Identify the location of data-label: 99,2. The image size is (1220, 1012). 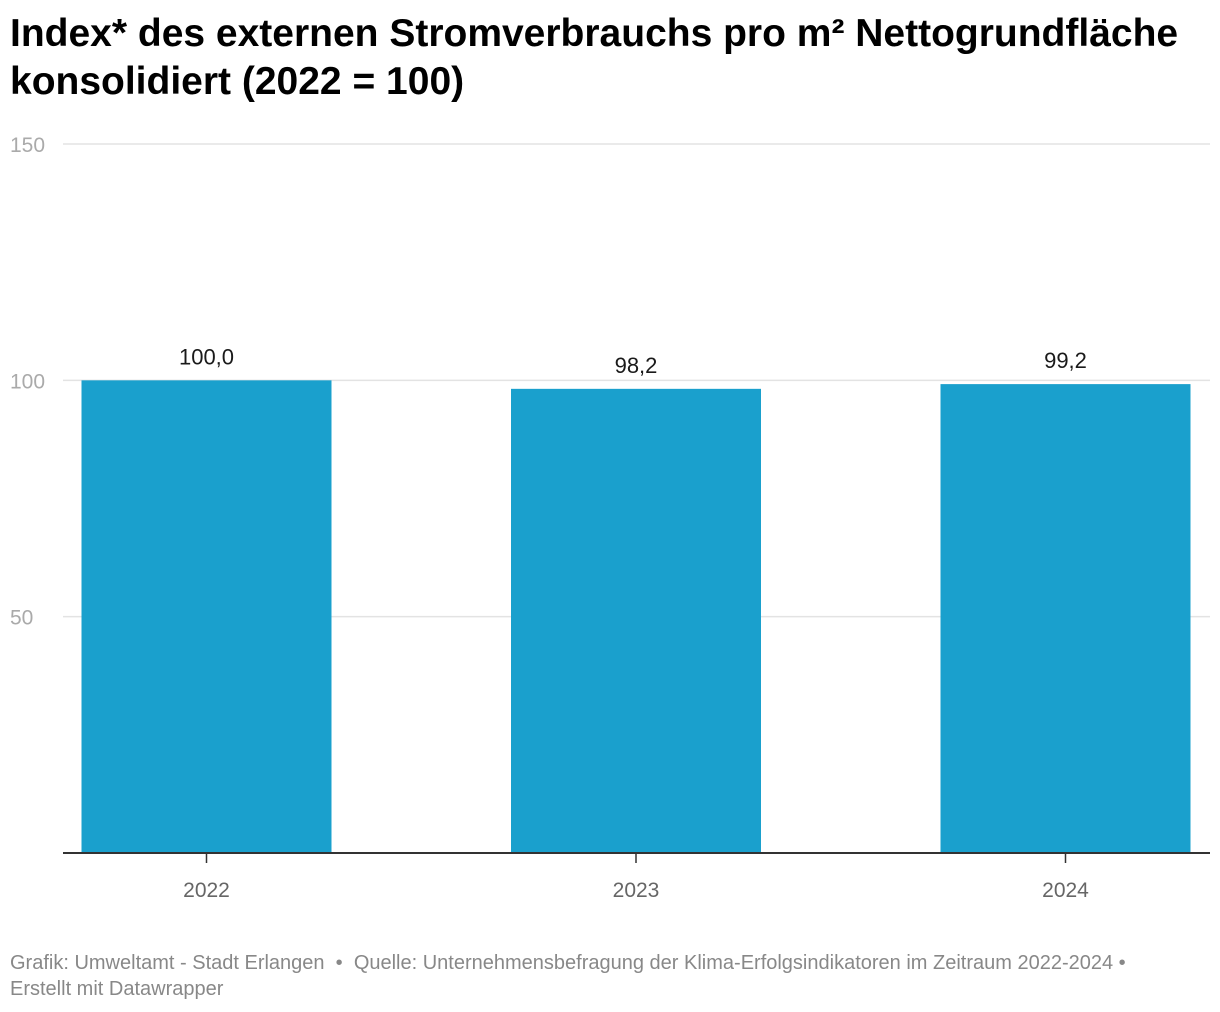
(1065, 360).